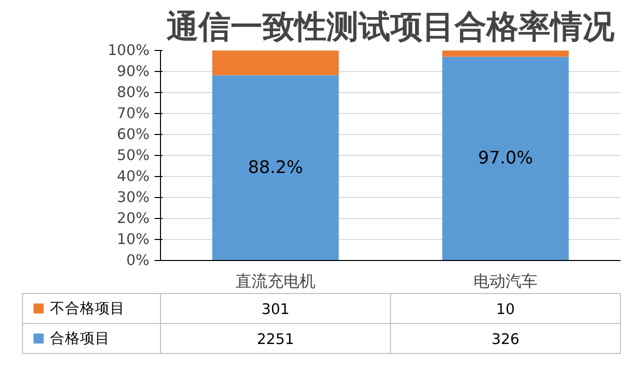 The width and height of the screenshot is (640, 384). What do you see at coordinates (133, 176) in the screenshot?
I see `y-tick-label: 40%` at bounding box center [133, 176].